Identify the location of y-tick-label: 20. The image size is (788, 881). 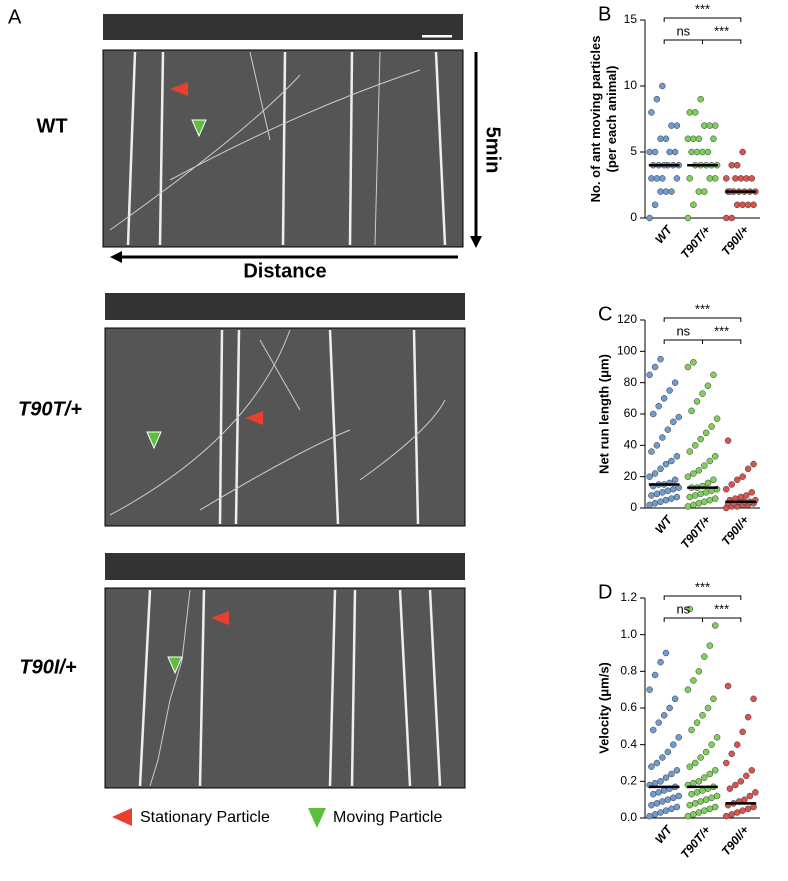
(631, 476).